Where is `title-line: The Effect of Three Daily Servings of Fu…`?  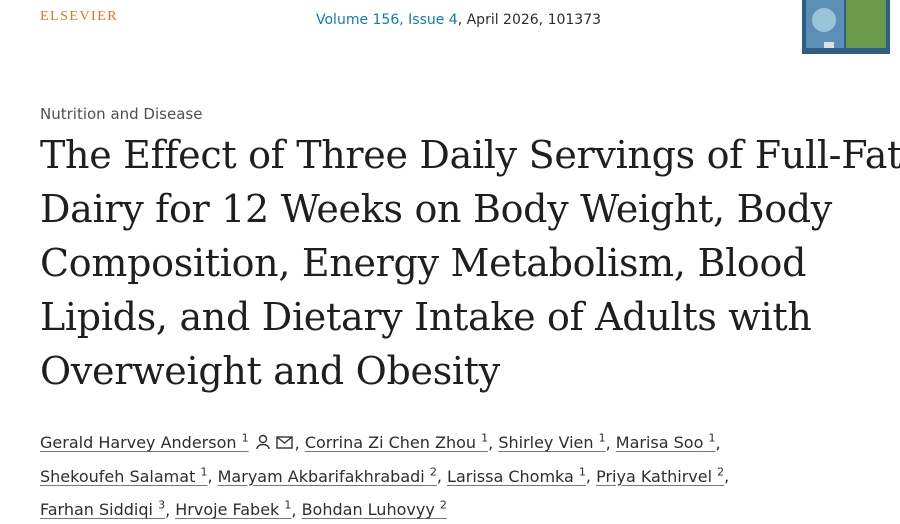 title-line: The Effect of Three Daily Servings of Fu… is located at coordinates (470, 155).